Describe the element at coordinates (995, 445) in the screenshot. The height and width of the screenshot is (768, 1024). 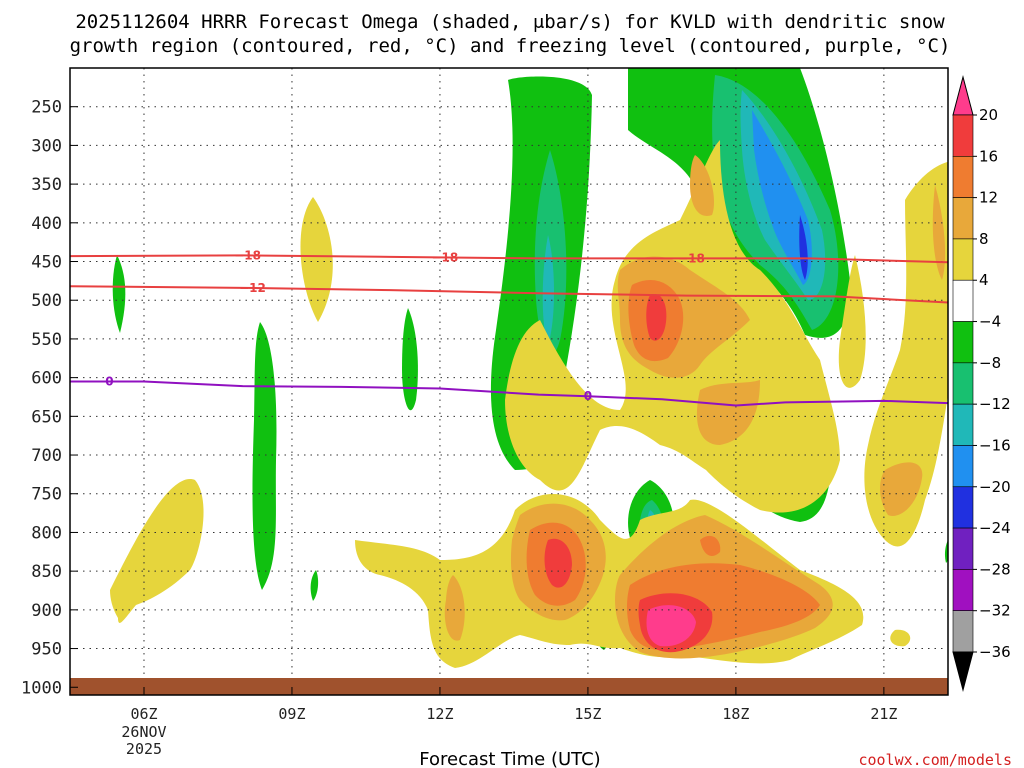
I see `colorbar-label: −16` at that location.